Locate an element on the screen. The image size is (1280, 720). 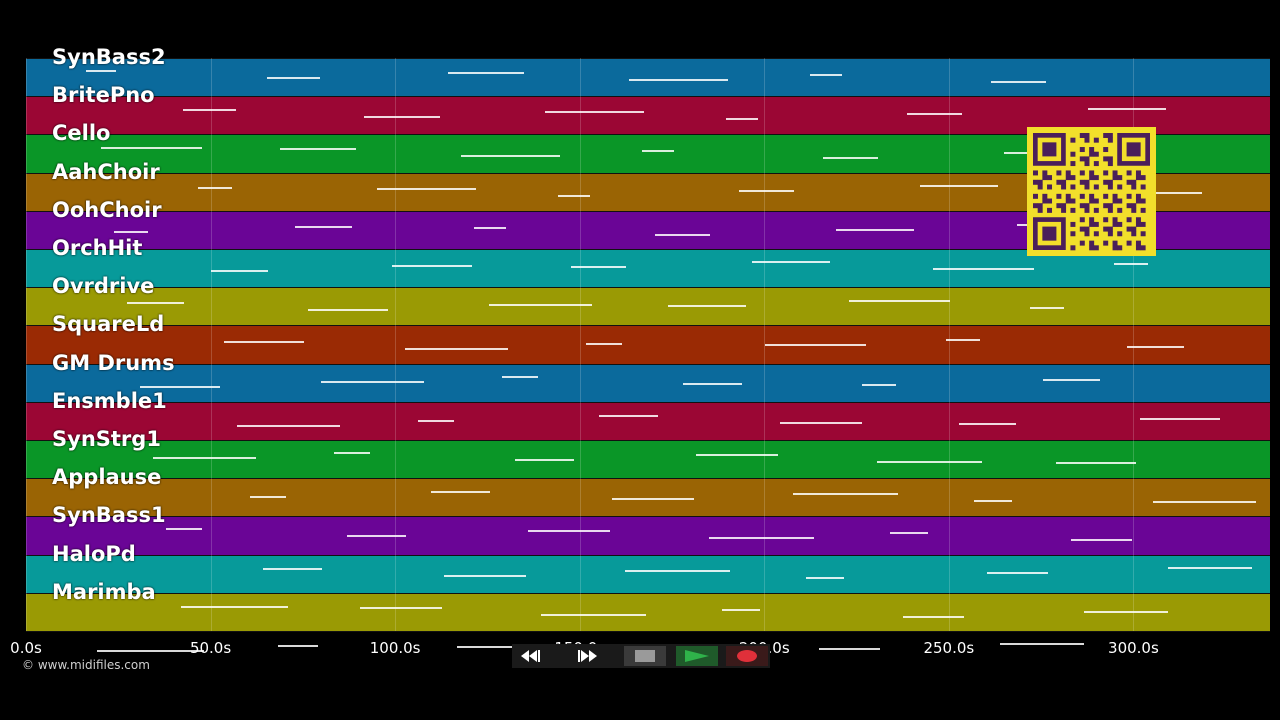
time-tick-label: 100.0s is located at coordinates (395, 648).